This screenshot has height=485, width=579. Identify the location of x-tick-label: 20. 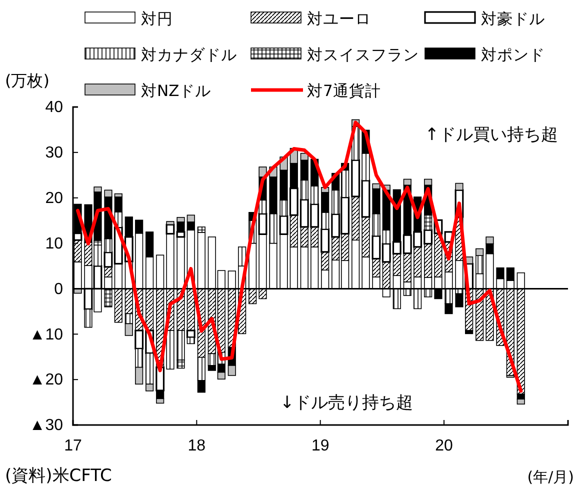
(444, 445).